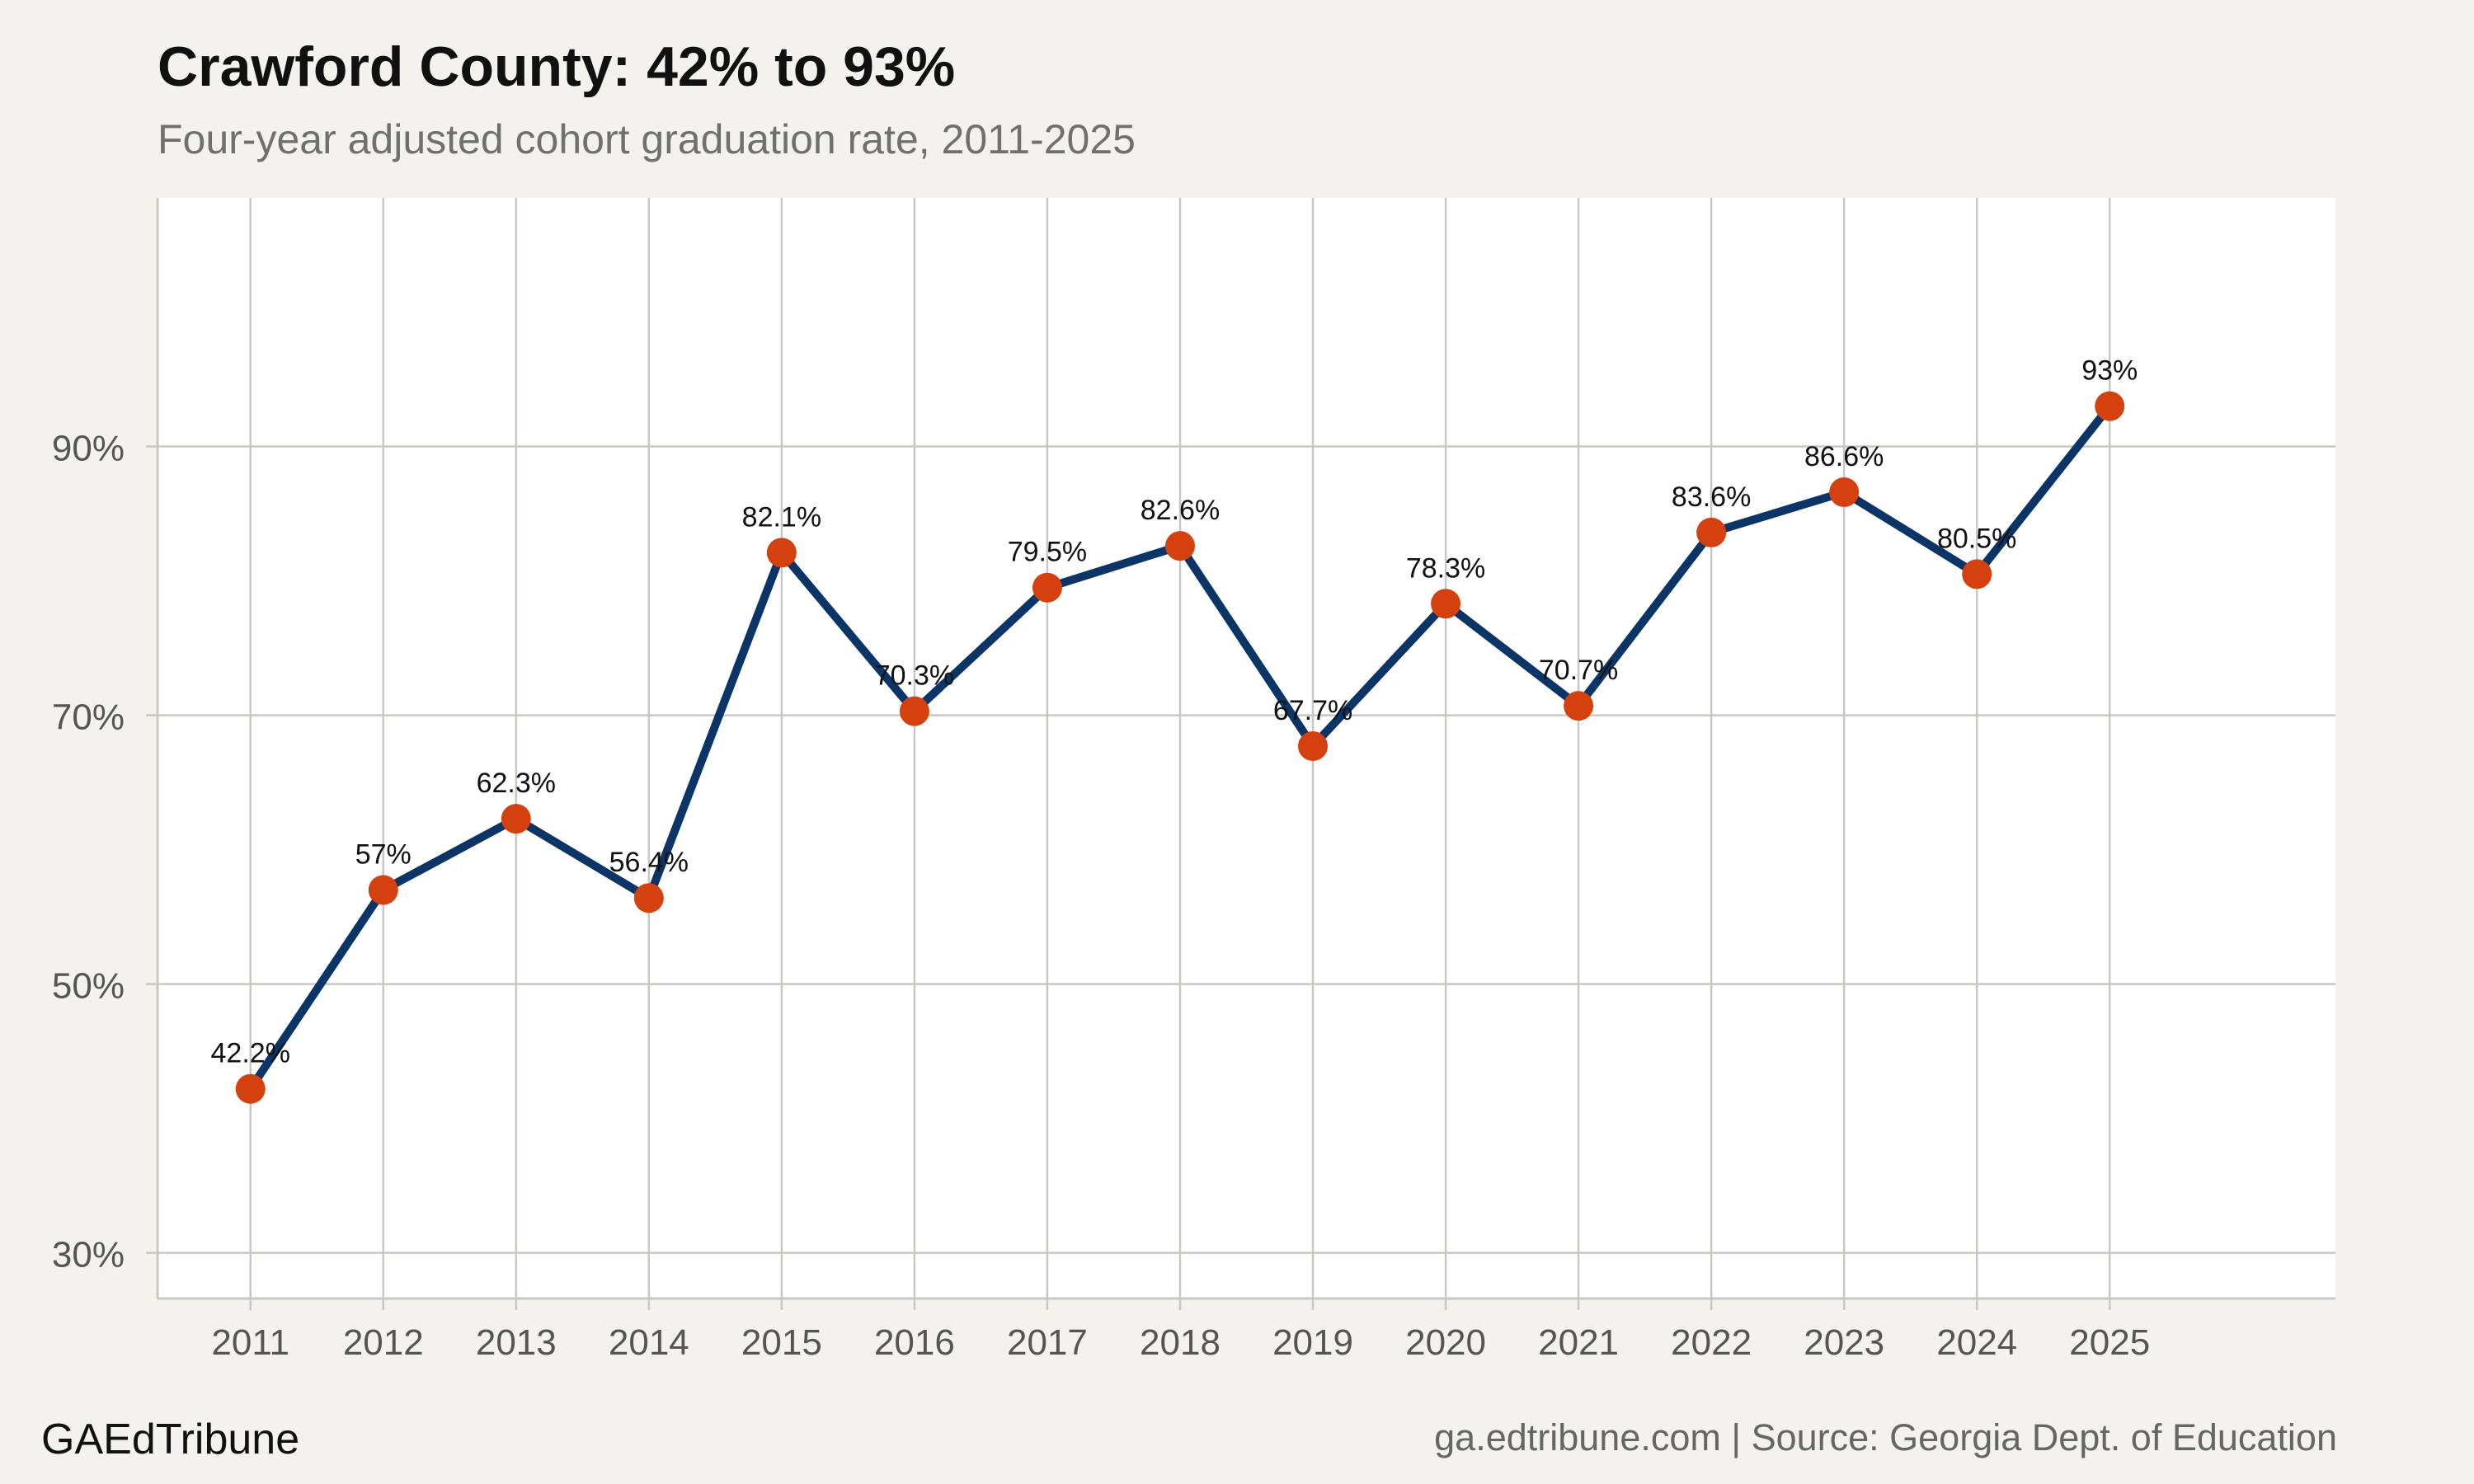 The height and width of the screenshot is (1484, 2474). What do you see at coordinates (250, 1053) in the screenshot?
I see `data-label: 42.2%` at bounding box center [250, 1053].